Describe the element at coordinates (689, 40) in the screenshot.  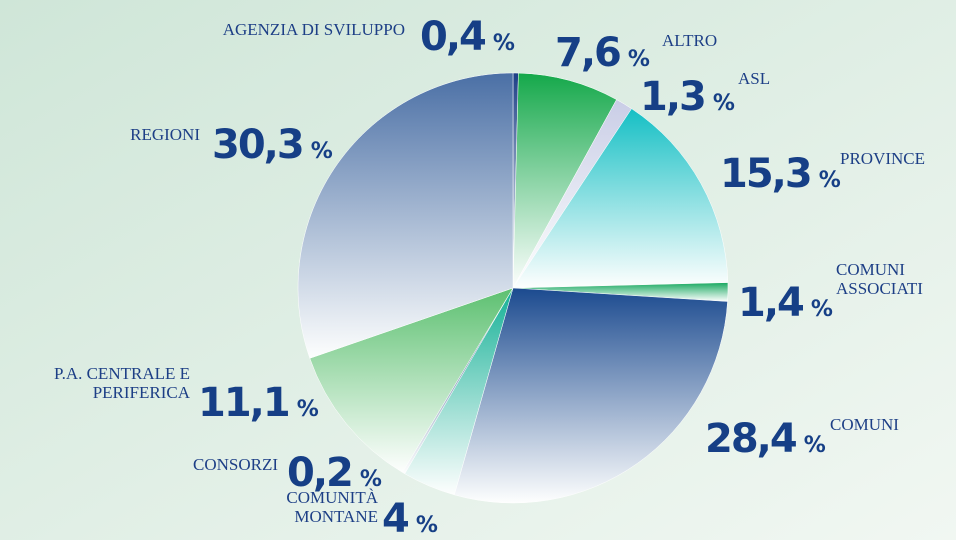
I see `slice-category: ALTRO` at that location.